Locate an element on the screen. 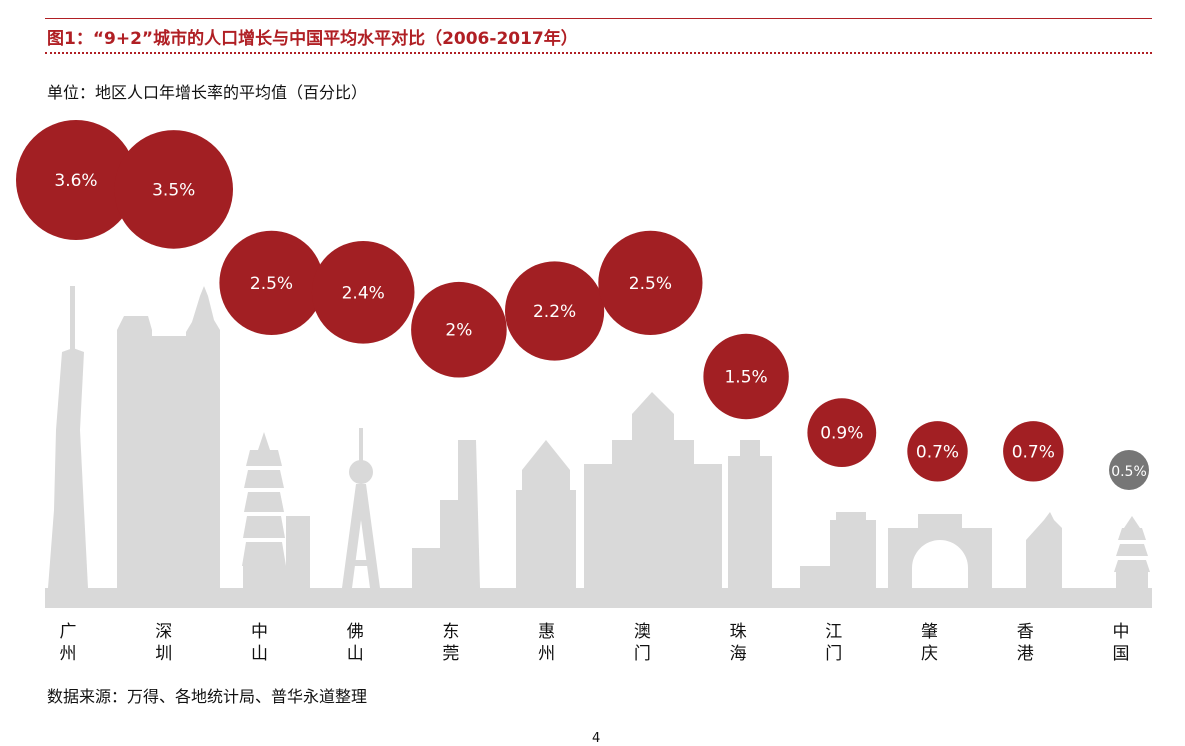  skyline-zhaoqing is located at coordinates (940, 551).